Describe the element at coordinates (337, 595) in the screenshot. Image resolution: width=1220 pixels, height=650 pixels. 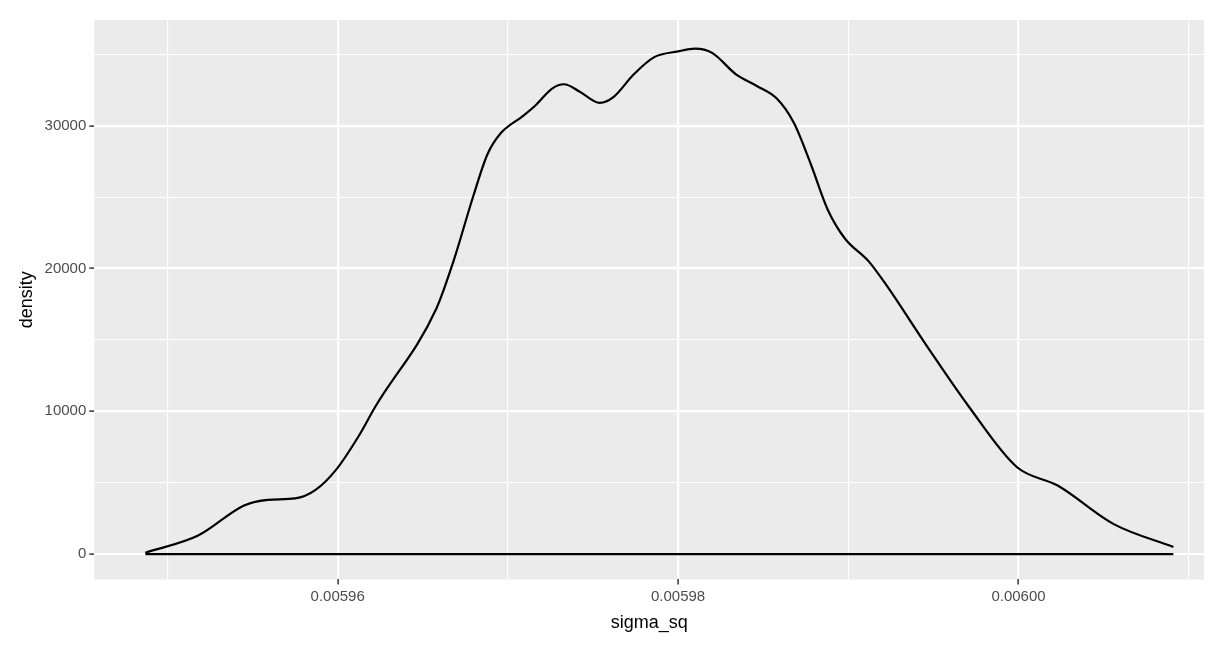
I see `x-tick-label: 0.00596` at that location.